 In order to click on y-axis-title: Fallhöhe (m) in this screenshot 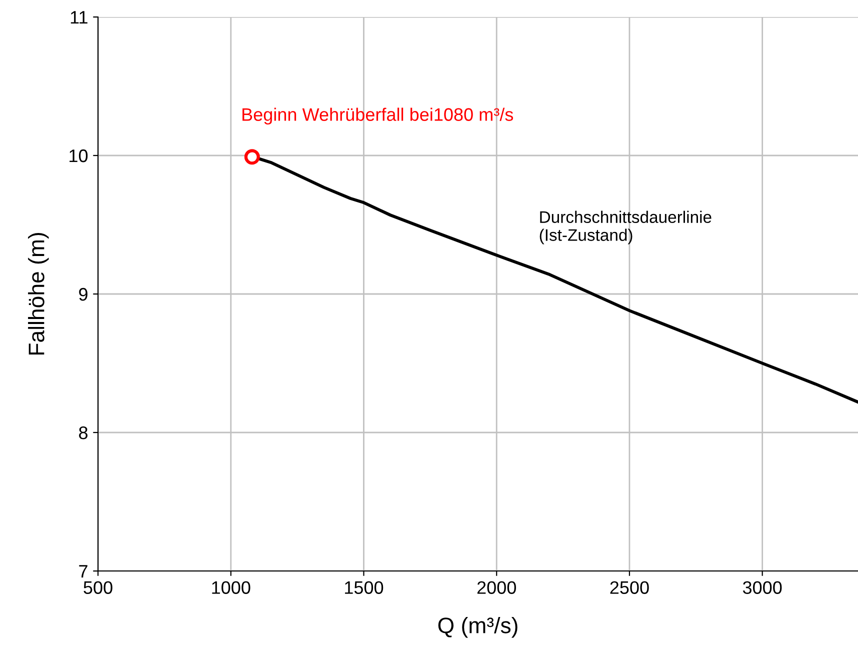, I will do `click(38, 294)`.